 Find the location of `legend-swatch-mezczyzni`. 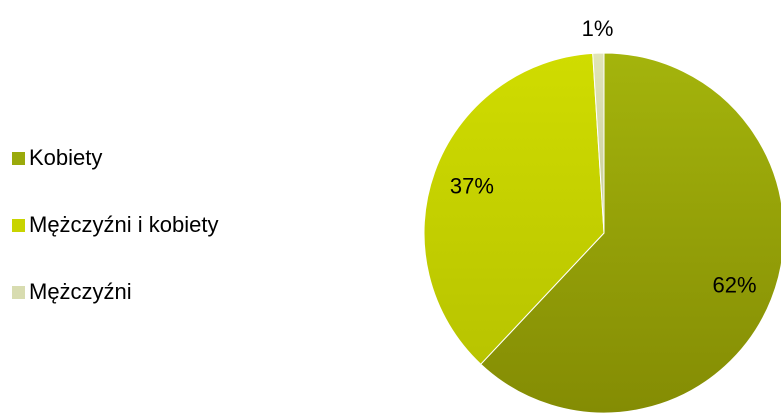

legend-swatch-mezczyzni is located at coordinates (18, 292).